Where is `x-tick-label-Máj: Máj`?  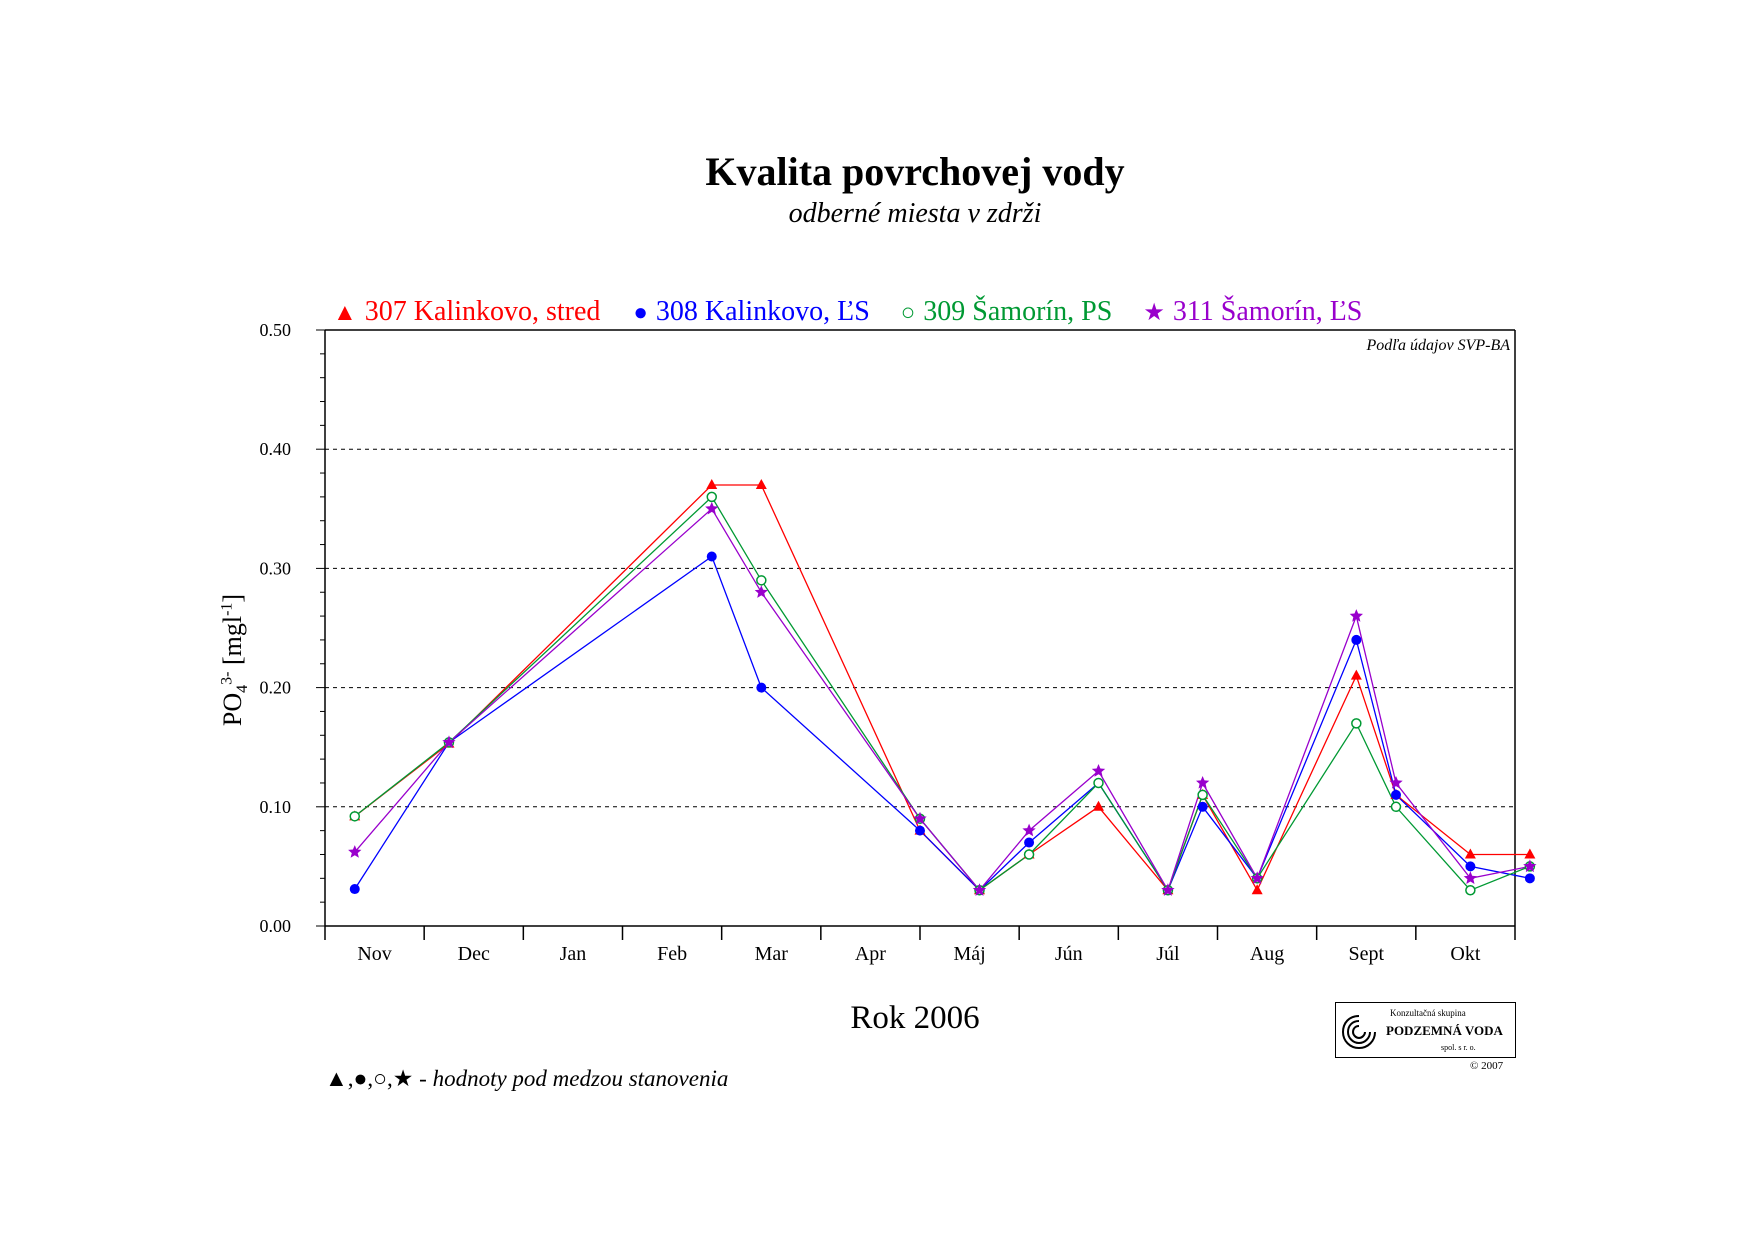
x-tick-label-Máj: Máj is located at coordinates (969, 954).